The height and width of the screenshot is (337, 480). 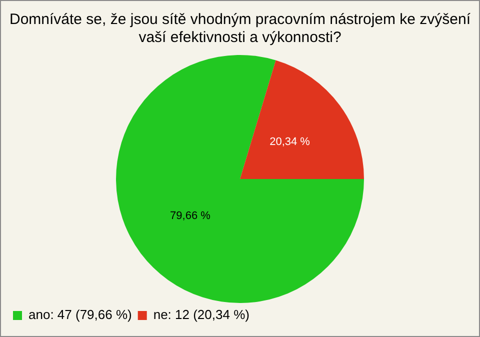 What do you see at coordinates (80, 314) in the screenshot?
I see `legend-label: ano: 47 (79,66 %)` at bounding box center [80, 314].